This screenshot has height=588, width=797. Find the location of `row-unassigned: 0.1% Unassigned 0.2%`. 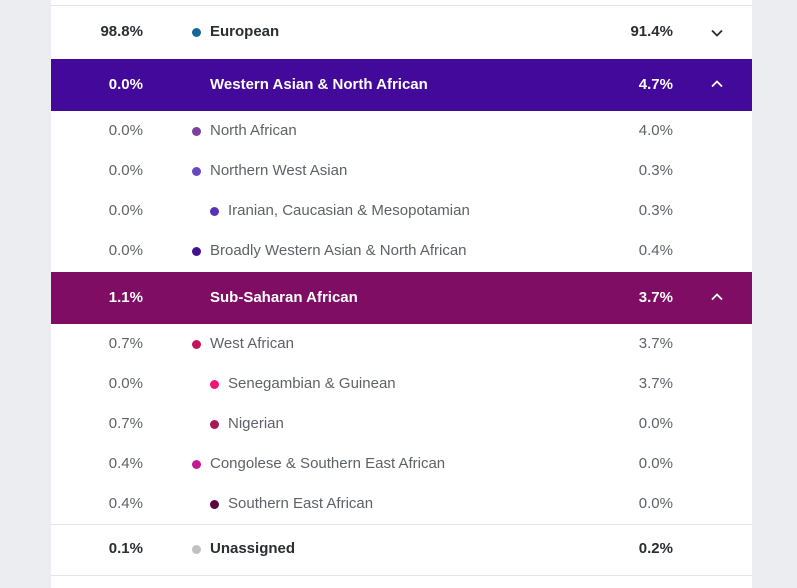

row-unassigned: 0.1% Unassigned 0.2% is located at coordinates (401, 550).